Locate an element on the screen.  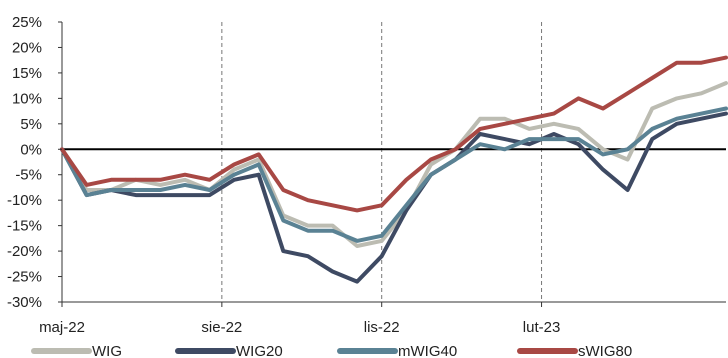
y-tick-label: -20% is located at coordinates (24, 251).